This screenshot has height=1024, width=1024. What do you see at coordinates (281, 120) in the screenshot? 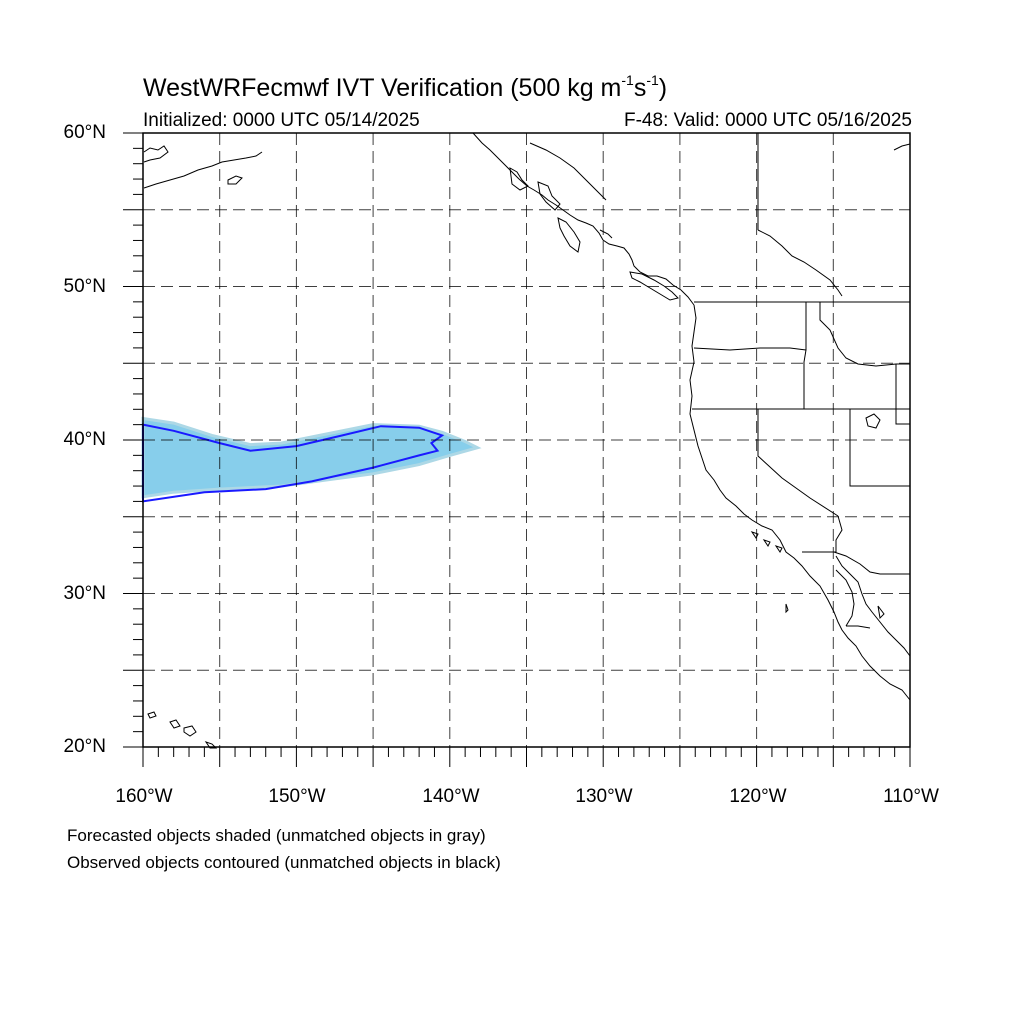
I see `initialized-label: Initialized: 0000 UTC 05/14/2025` at bounding box center [281, 120].